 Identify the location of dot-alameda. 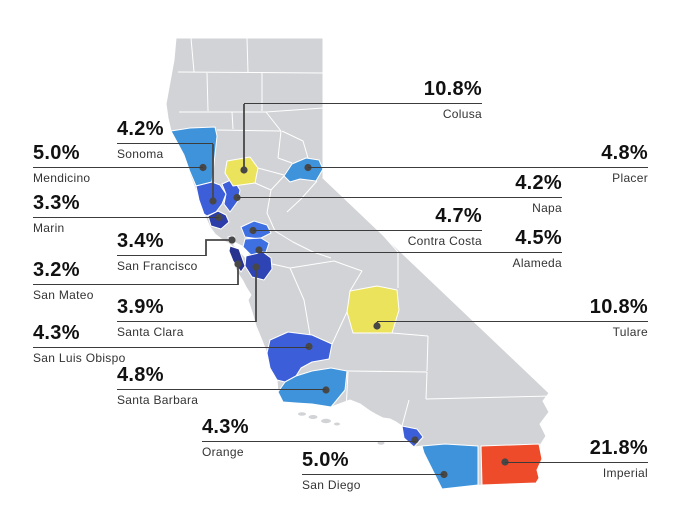
(259, 250).